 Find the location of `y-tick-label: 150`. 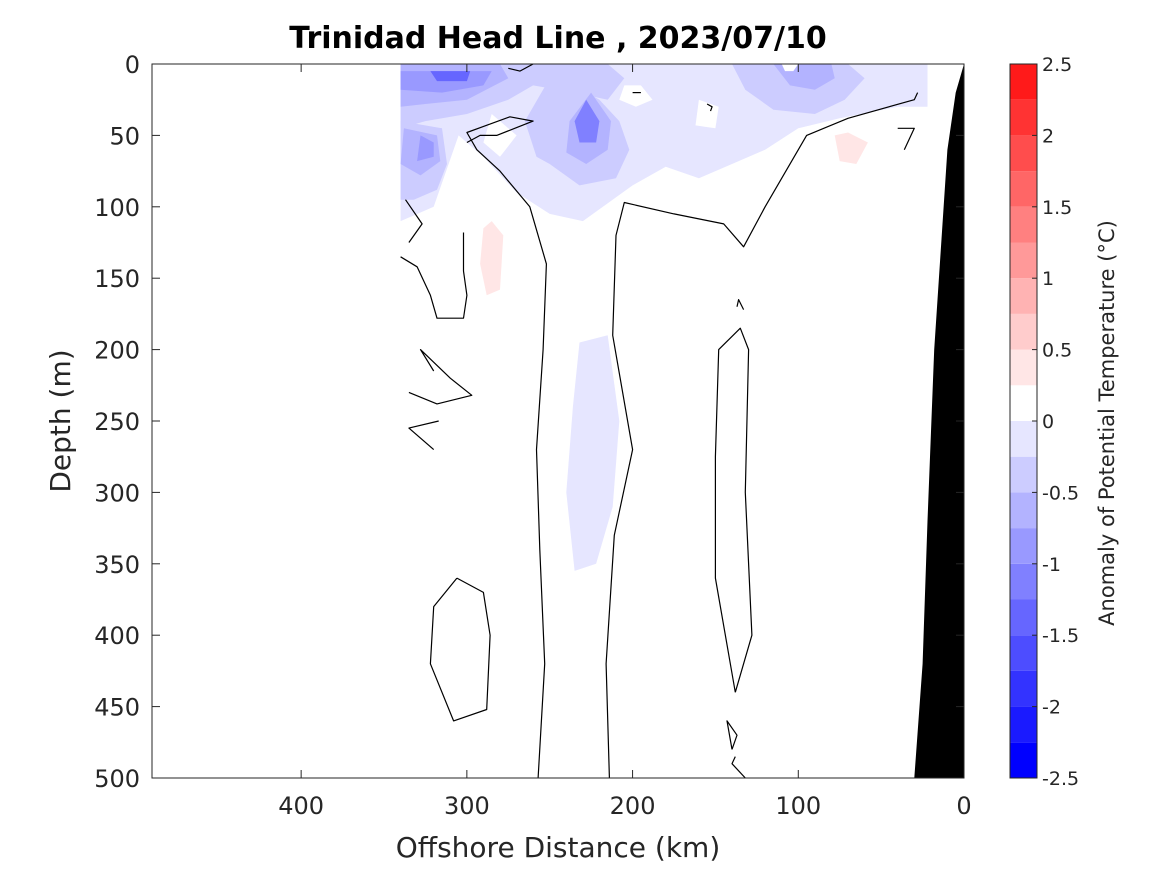

y-tick-label: 150 is located at coordinates (117, 279).